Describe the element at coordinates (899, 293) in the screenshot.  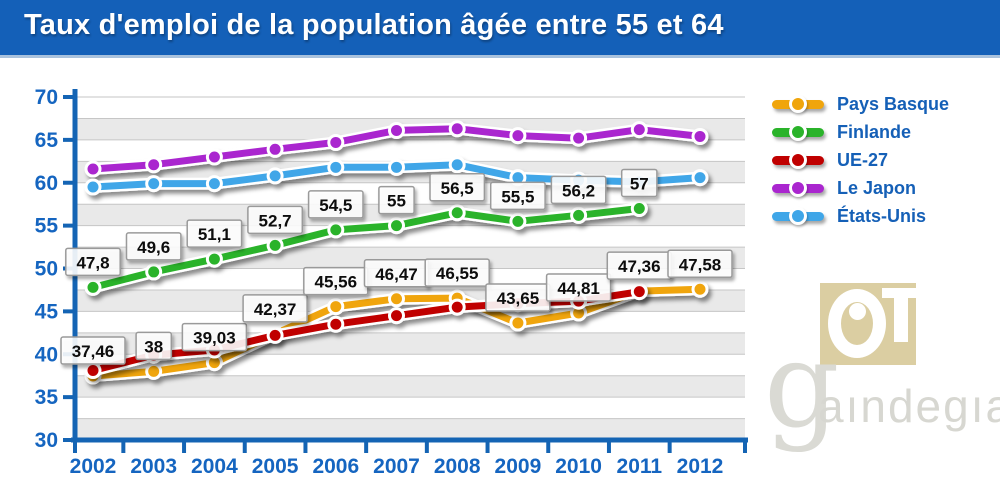
I see `logo-bar-shape` at that location.